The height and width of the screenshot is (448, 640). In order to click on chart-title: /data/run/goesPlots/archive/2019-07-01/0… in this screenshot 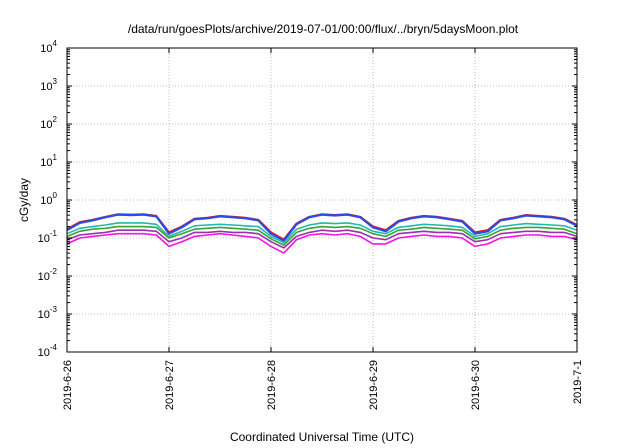, I will do `click(323, 29)`.